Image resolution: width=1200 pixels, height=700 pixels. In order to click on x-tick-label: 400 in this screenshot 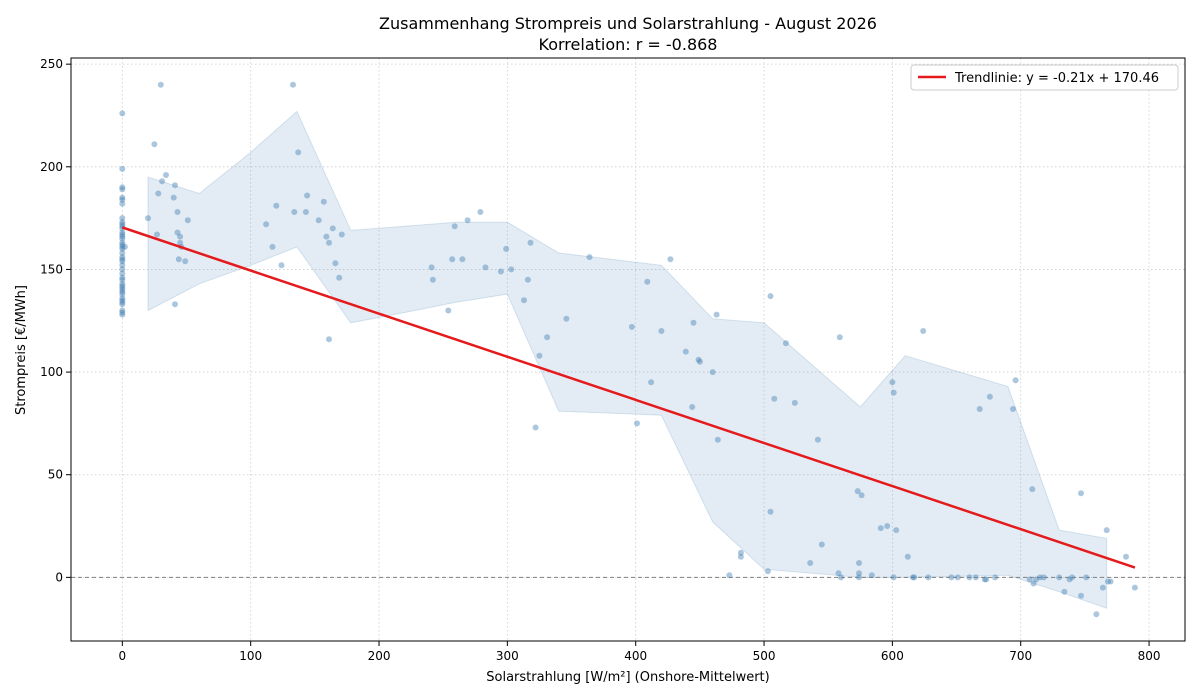, I will do `click(635, 656)`.